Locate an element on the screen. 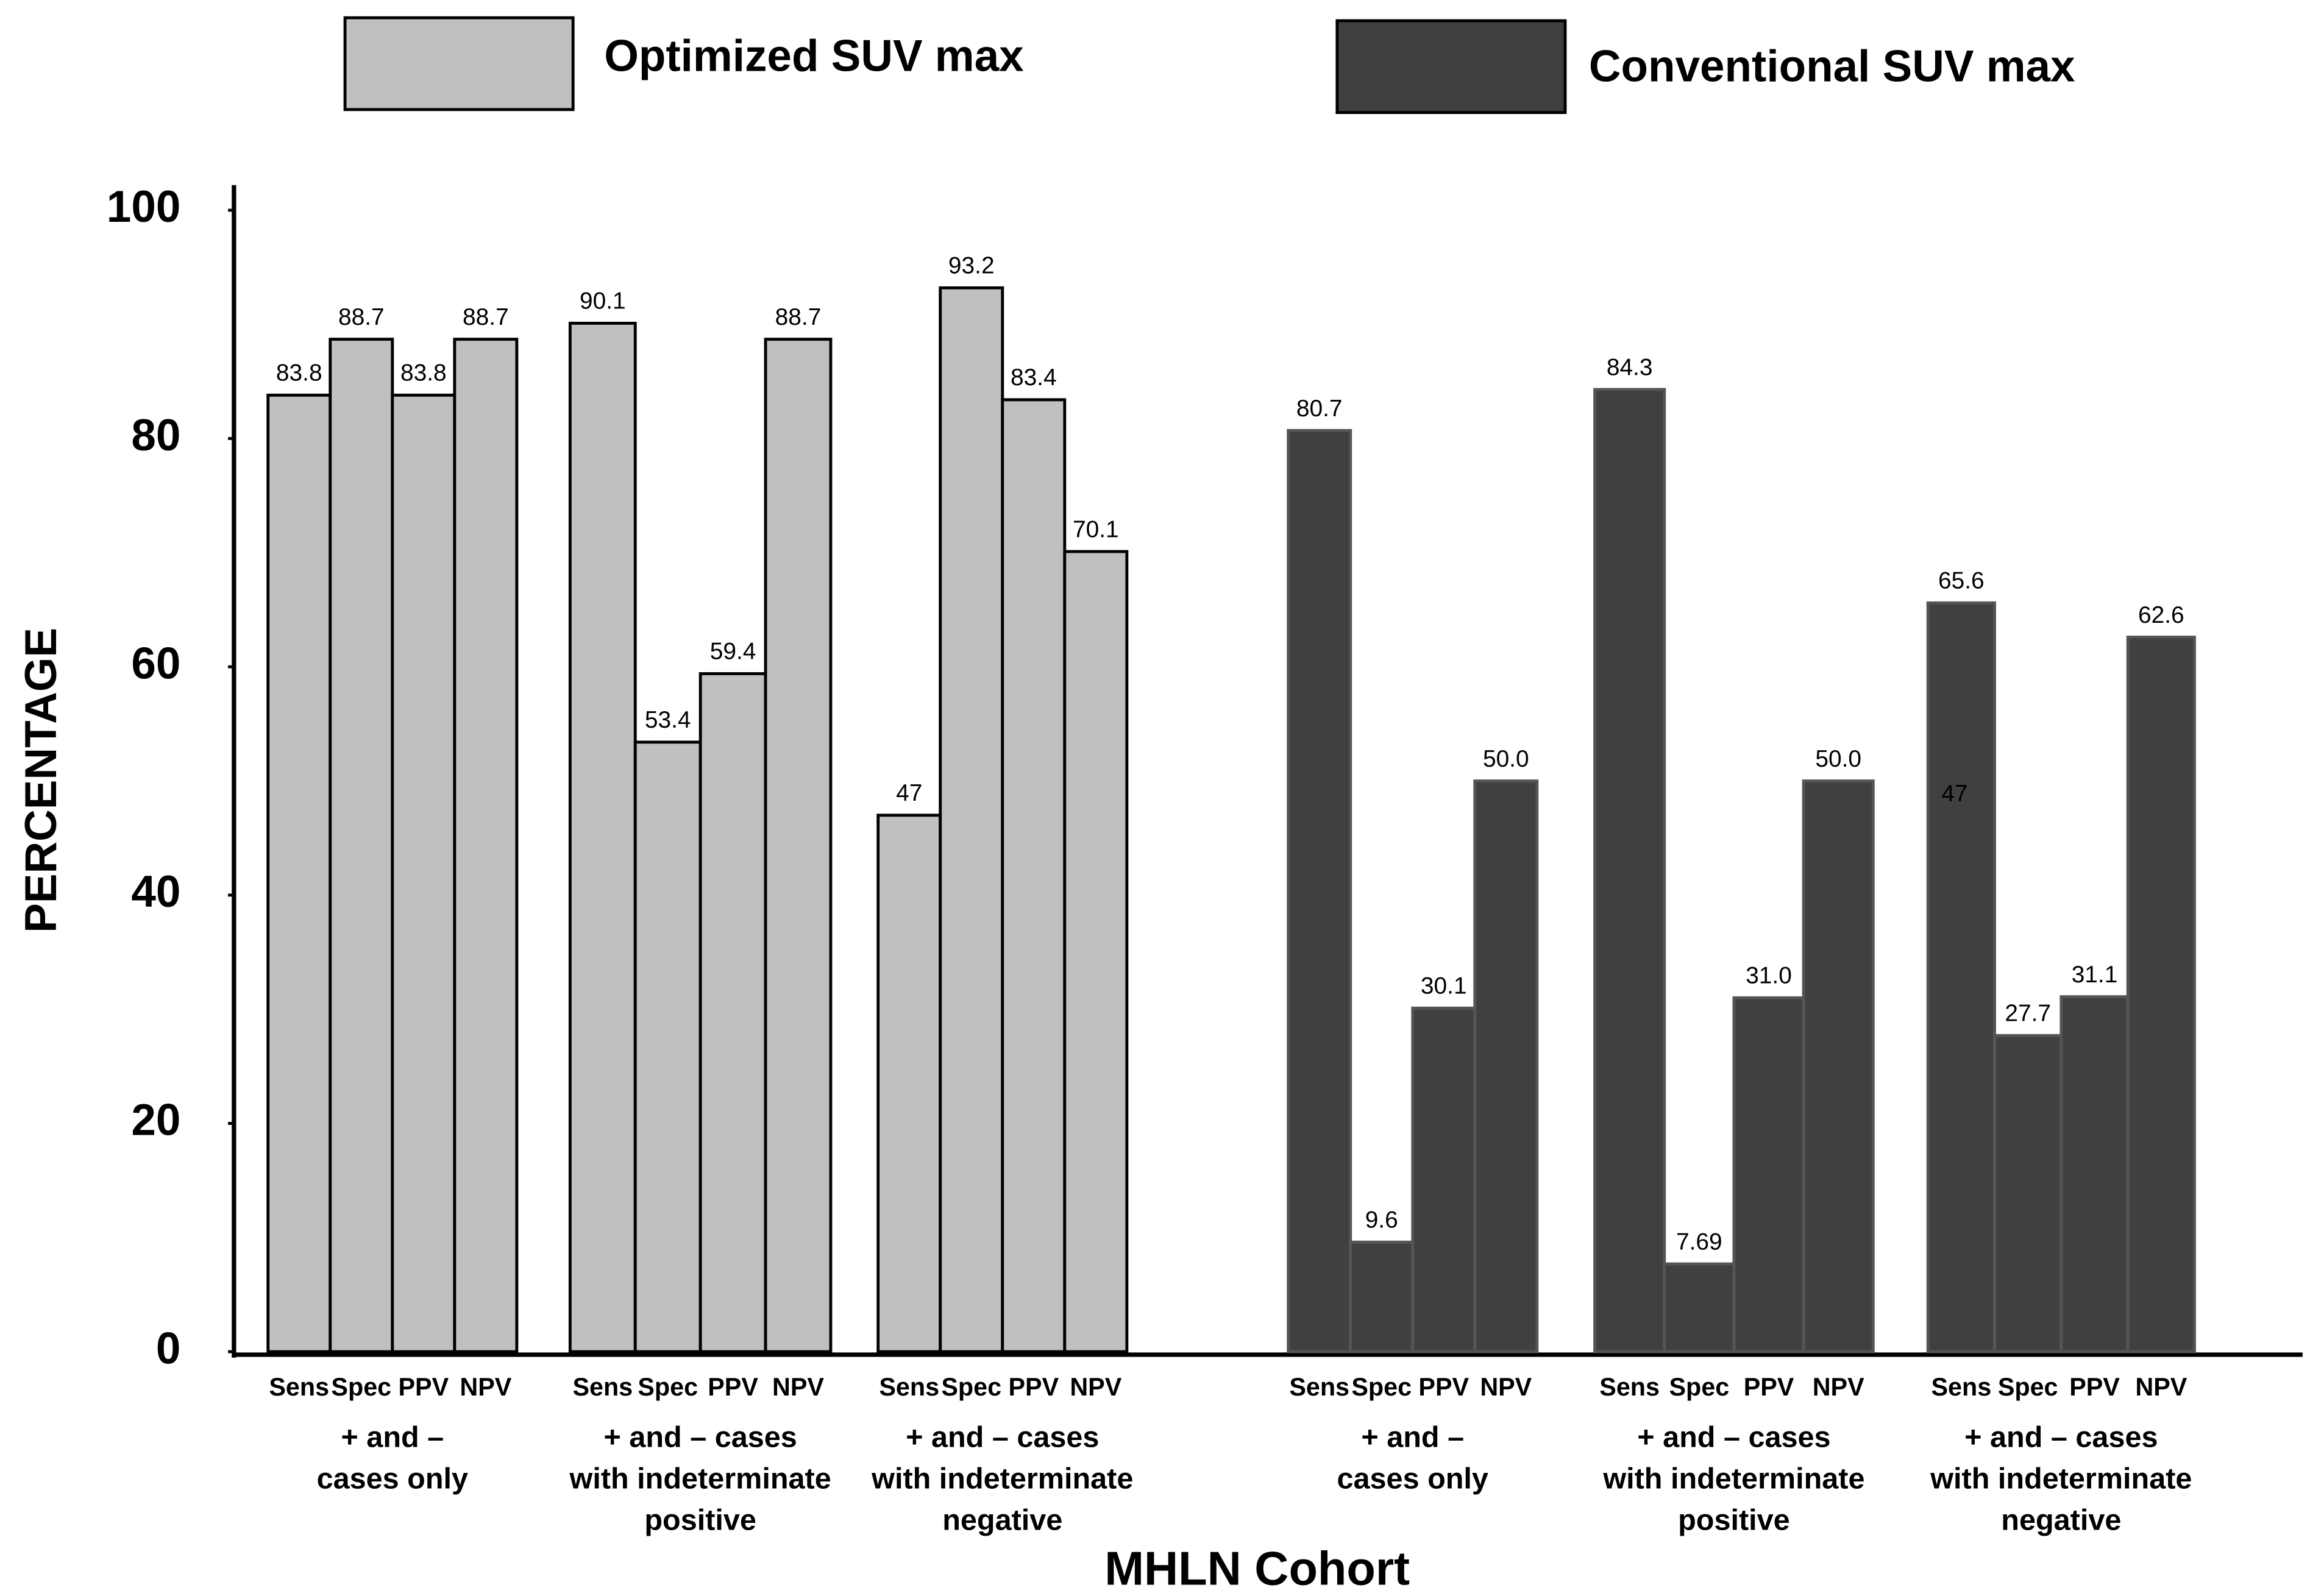 This screenshot has width=2310, height=1596. value-label: 65.6 is located at coordinates (1962, 581).